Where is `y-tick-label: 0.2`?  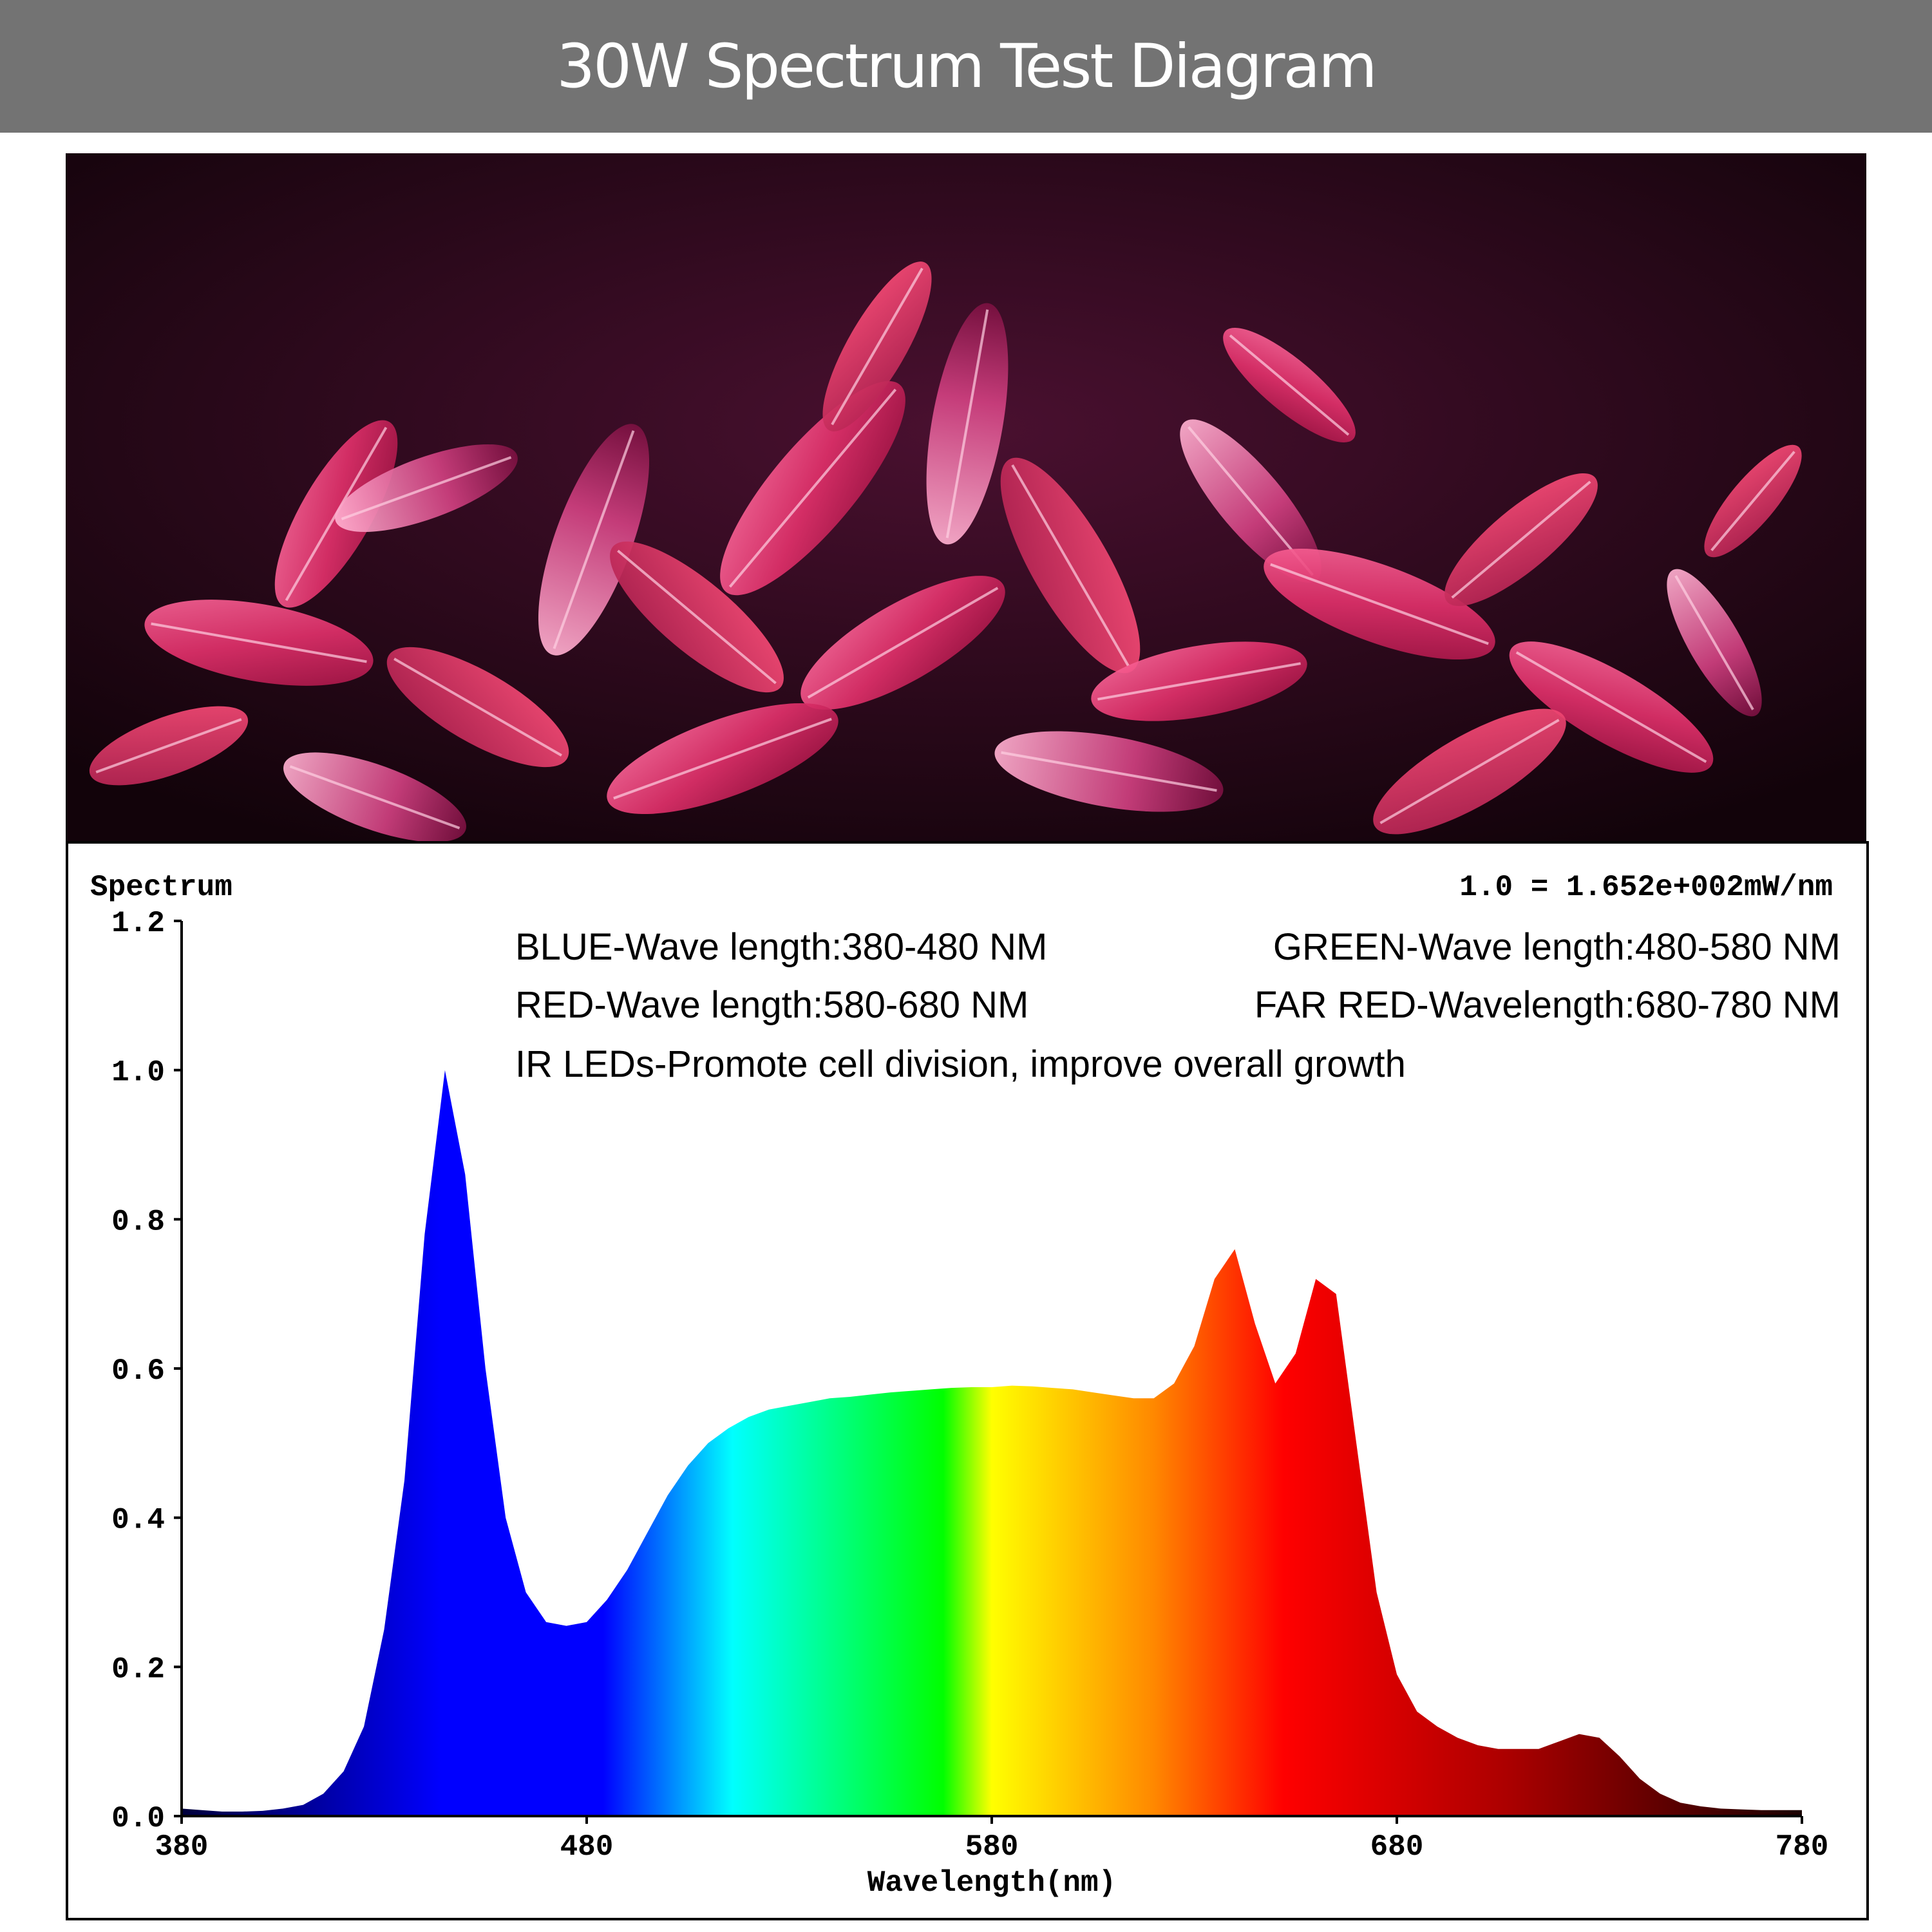 y-tick-label: 0.2 is located at coordinates (138, 1669).